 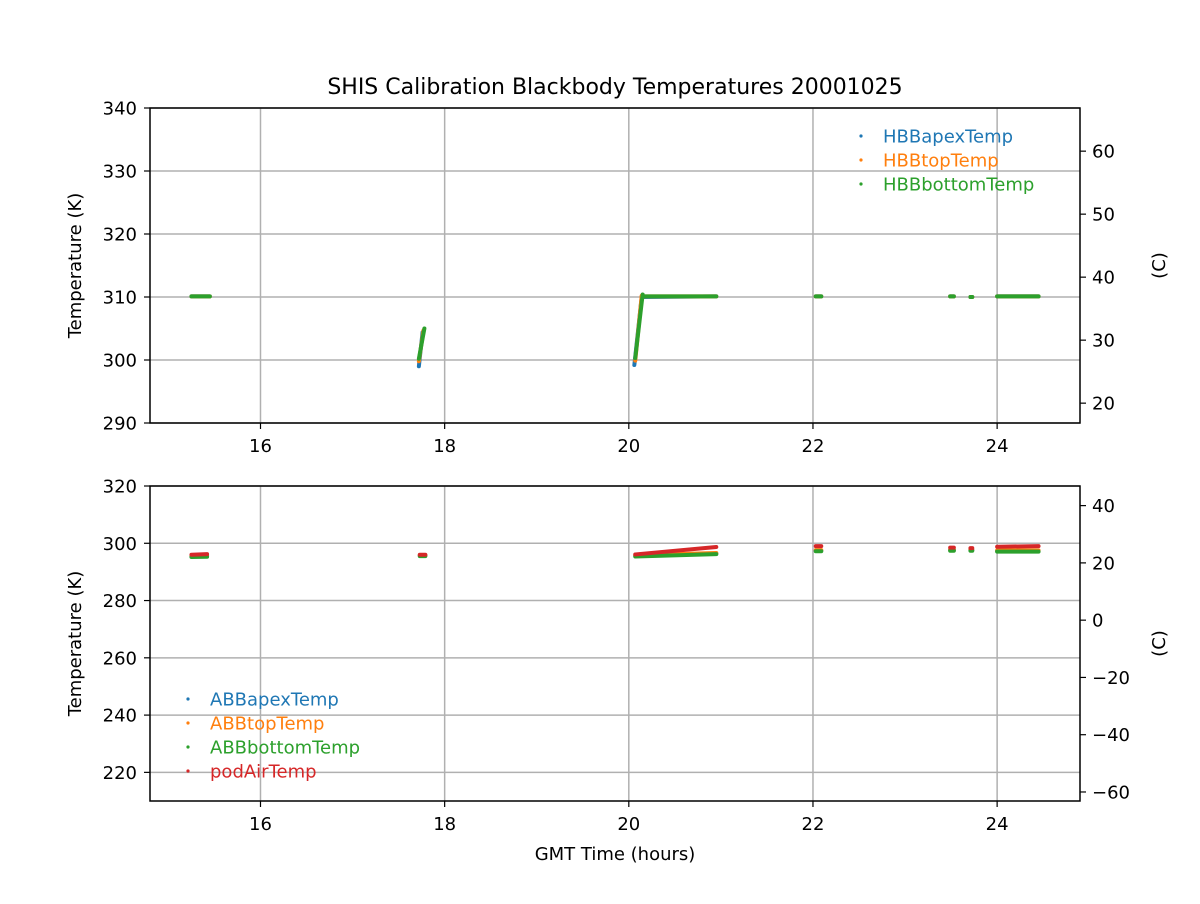 What do you see at coordinates (948, 137) in the screenshot?
I see `legend-label: HBBapexTemp` at bounding box center [948, 137].